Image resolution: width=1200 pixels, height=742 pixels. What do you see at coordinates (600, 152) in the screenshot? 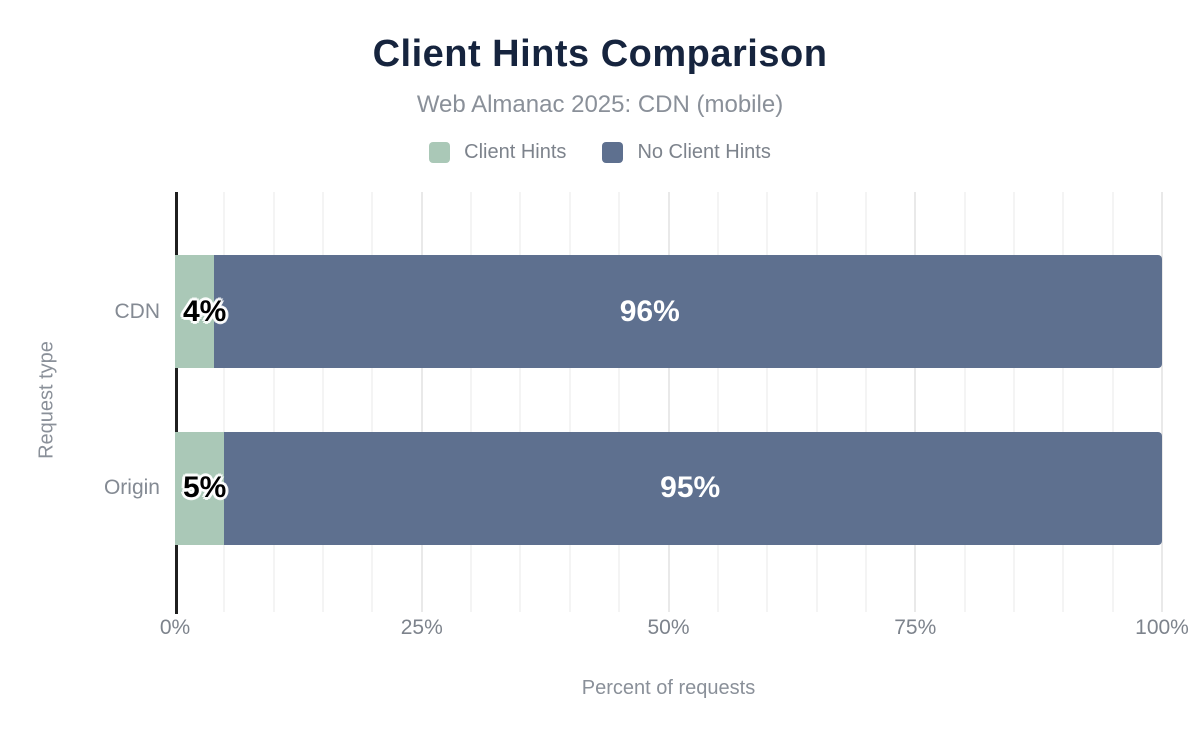
I see `legend: Client Hints No Client Hints` at bounding box center [600, 152].